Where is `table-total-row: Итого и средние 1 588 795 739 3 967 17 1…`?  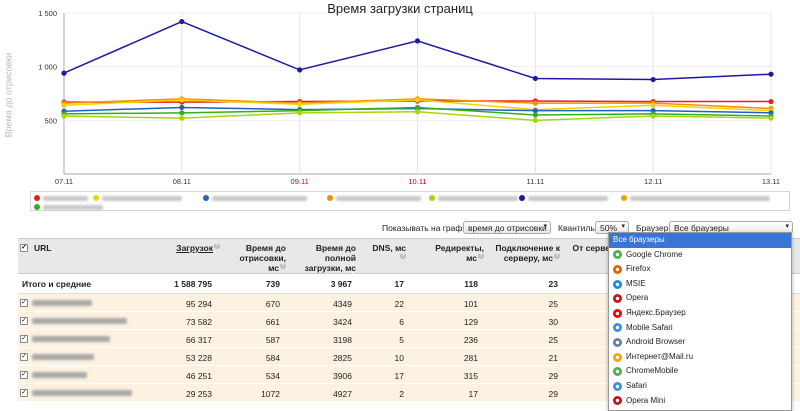 table-total-row: Итого и средние 1 588 795 739 3 967 17 1… is located at coordinates (409, 284).